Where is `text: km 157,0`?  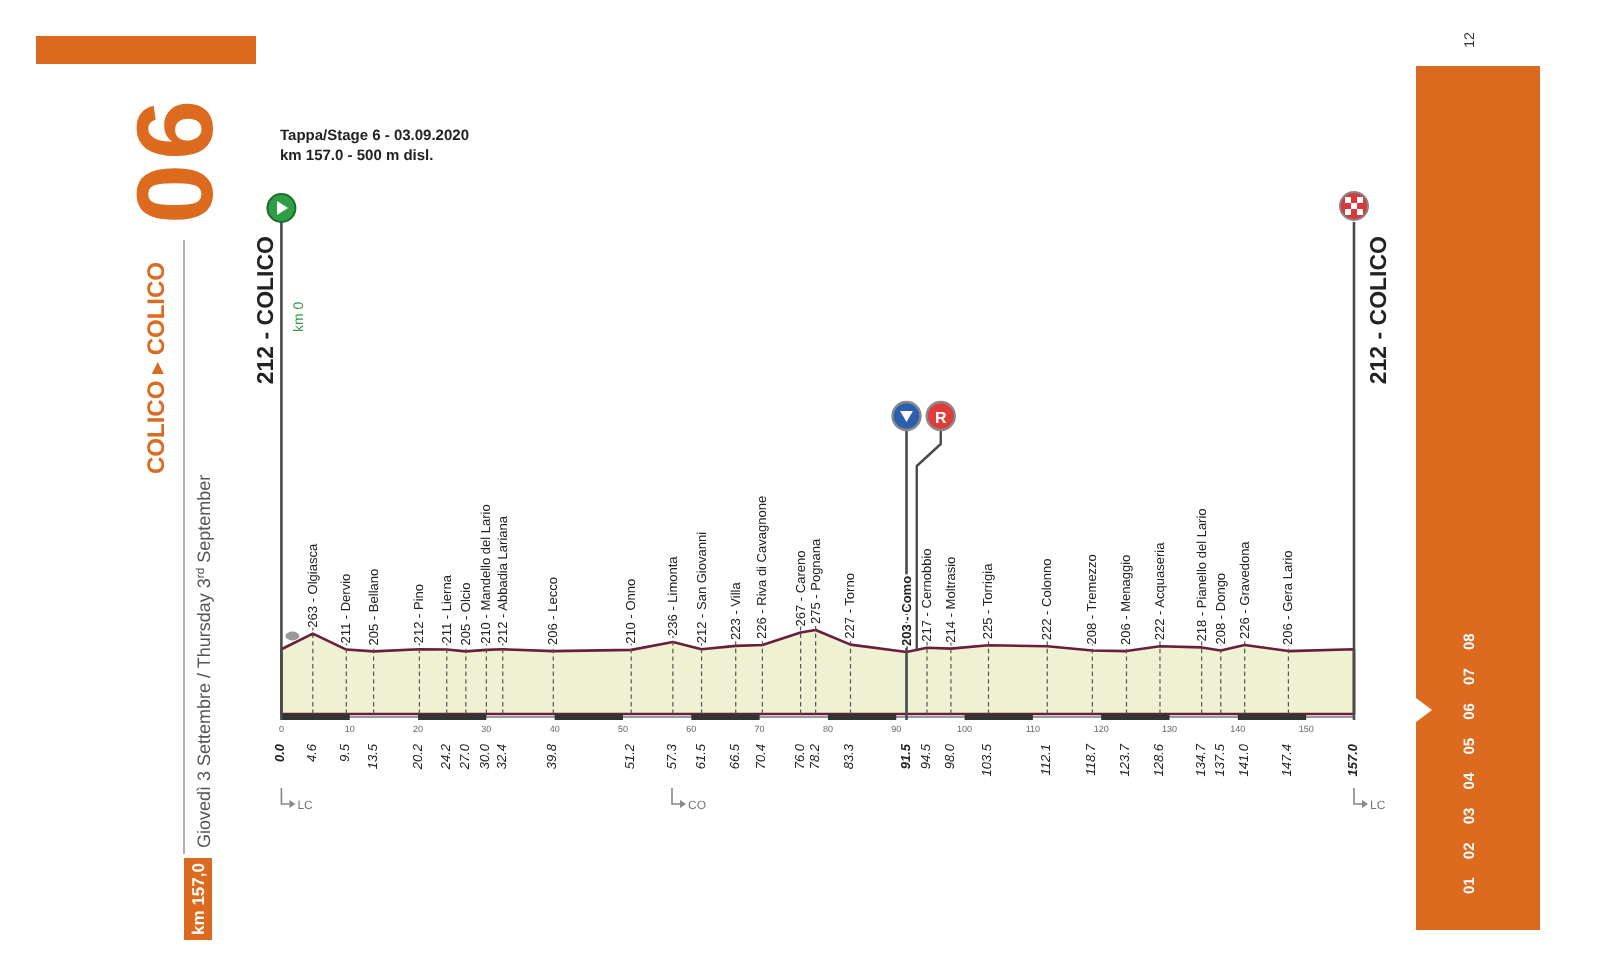 text: km 157,0 is located at coordinates (198, 898).